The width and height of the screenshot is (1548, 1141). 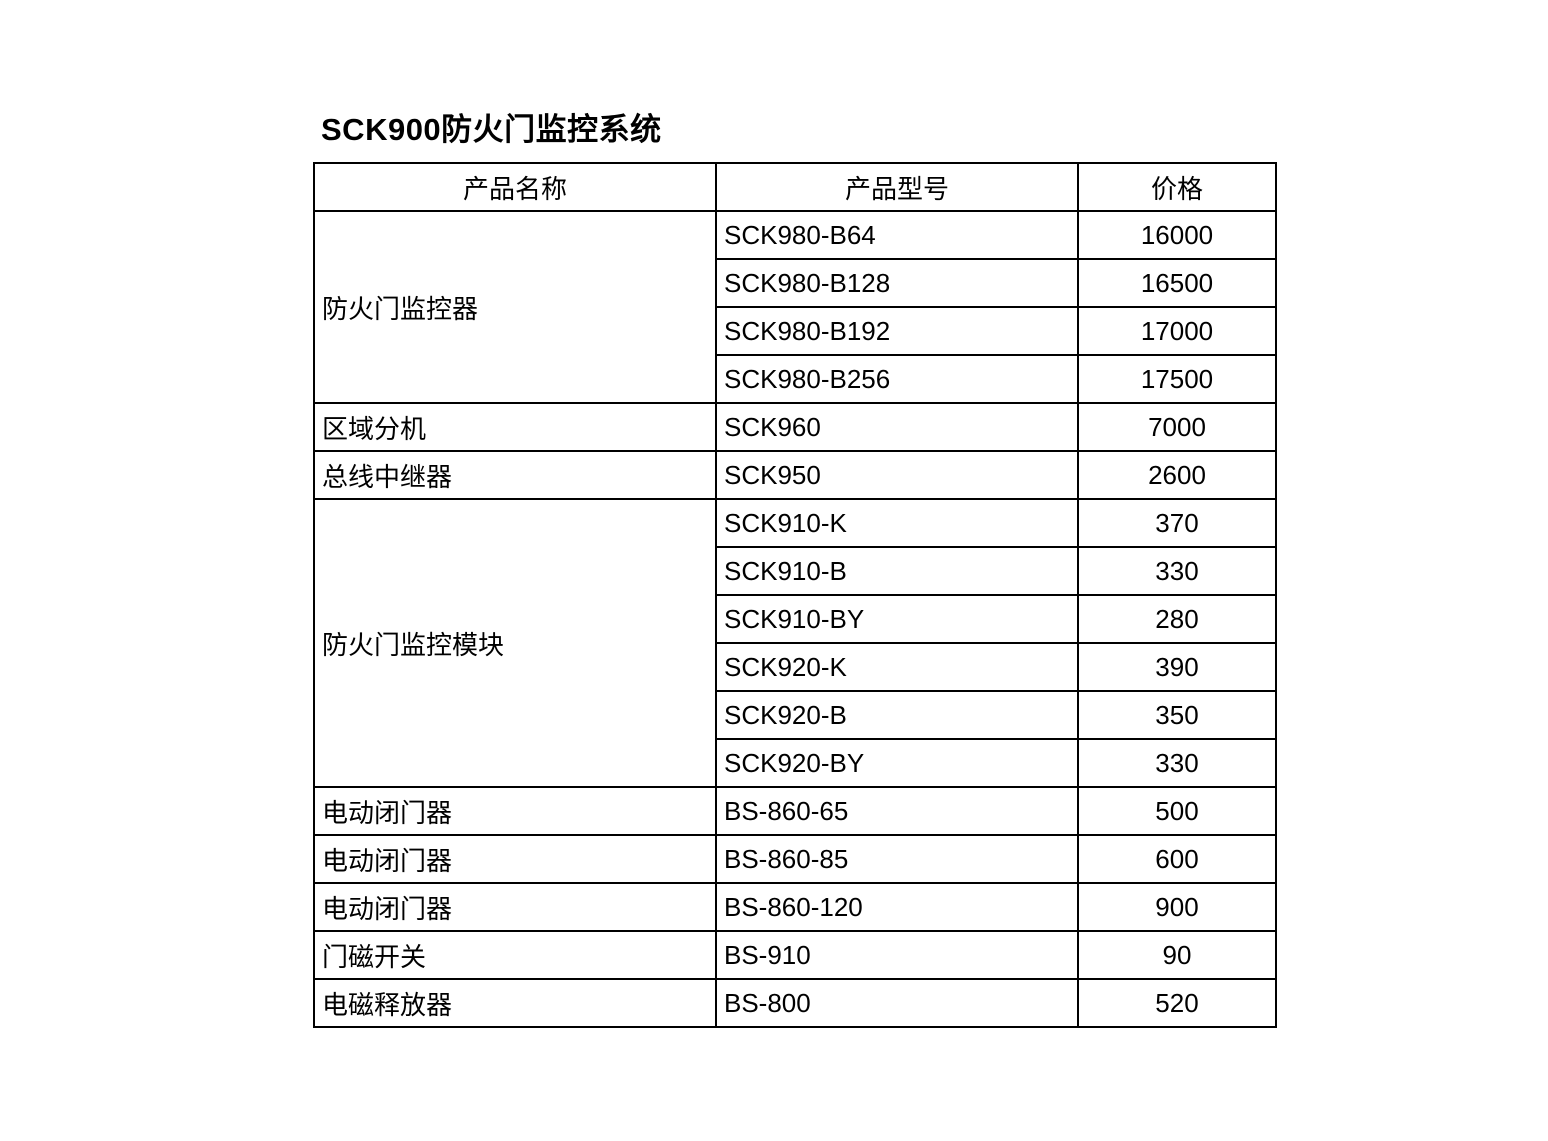 I want to click on model-cell: SCK980-B128, so click(x=897, y=283).